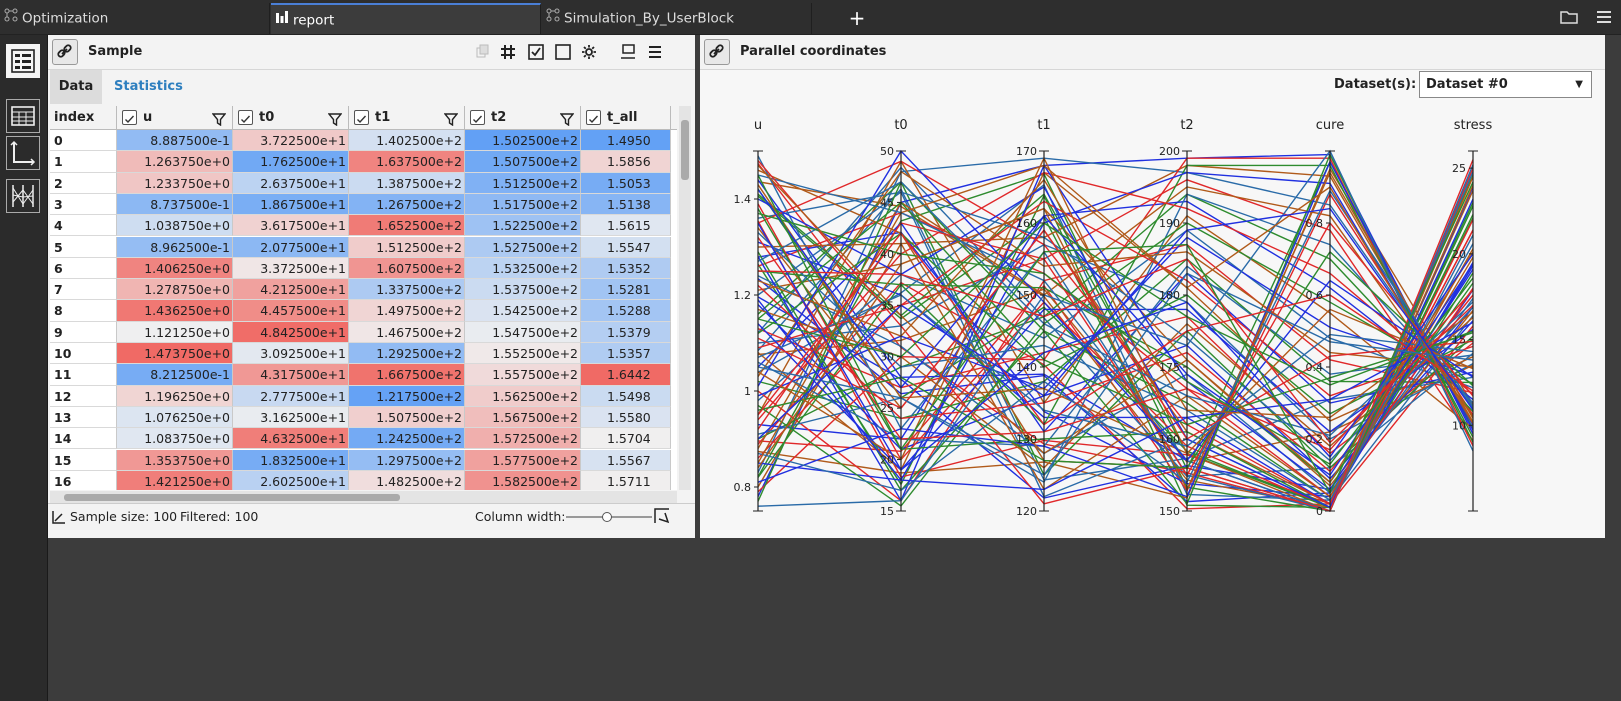 The width and height of the screenshot is (1621, 701). Describe the element at coordinates (887, 305) in the screenshot. I see `tick-label: 35` at that location.